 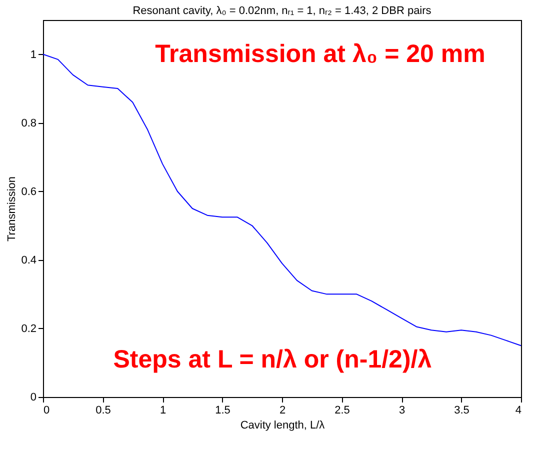 I want to click on x-tick-label: 0.5, so click(x=103, y=410).